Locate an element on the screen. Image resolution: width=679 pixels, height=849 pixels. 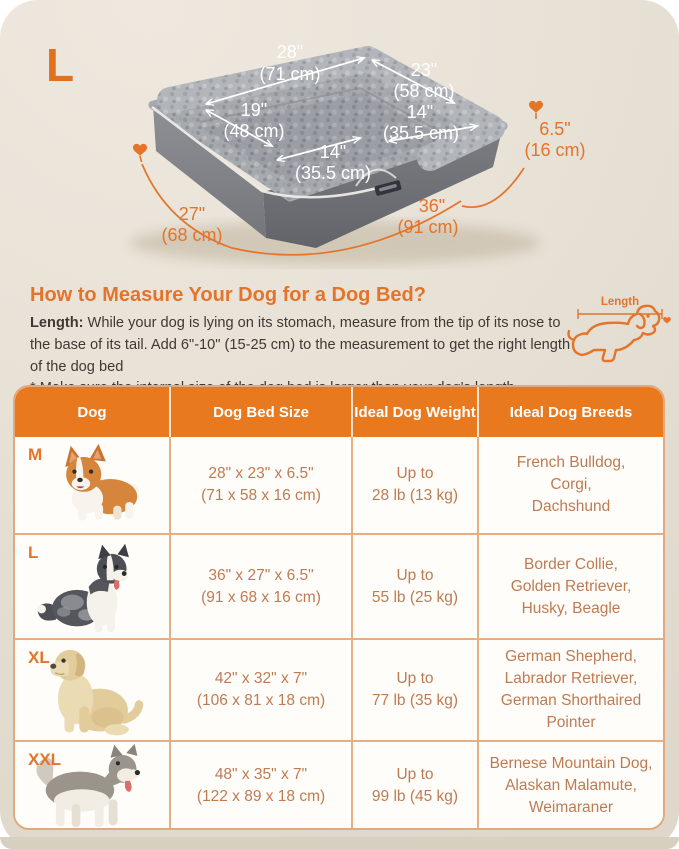
dim-height-cm: (16 cm) is located at coordinates (554, 150).